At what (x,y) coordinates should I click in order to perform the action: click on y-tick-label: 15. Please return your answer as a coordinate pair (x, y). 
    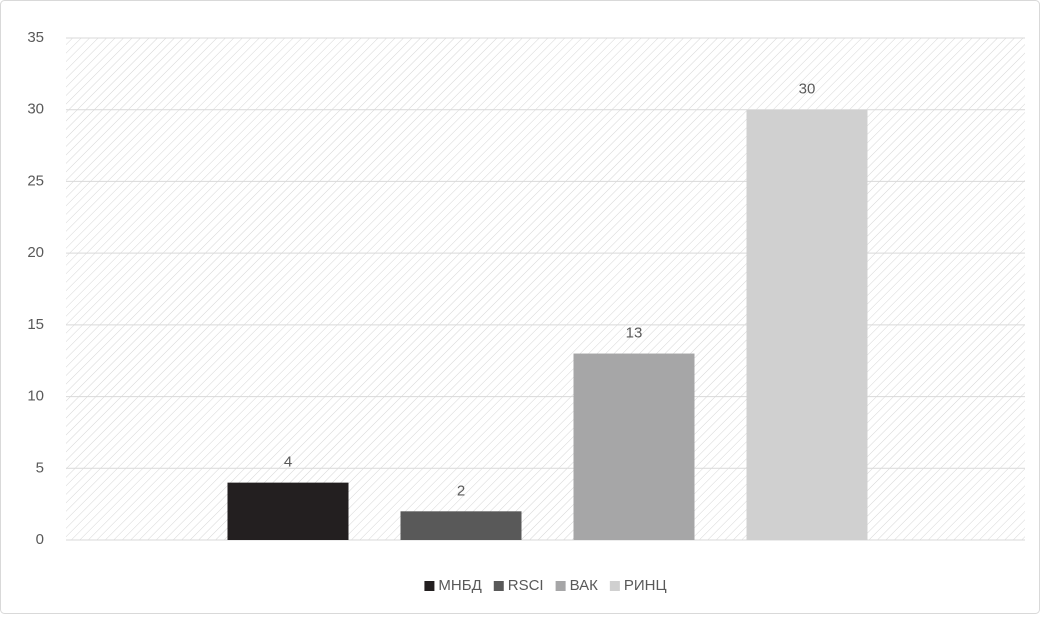
    Looking at the image, I should click on (35, 324).